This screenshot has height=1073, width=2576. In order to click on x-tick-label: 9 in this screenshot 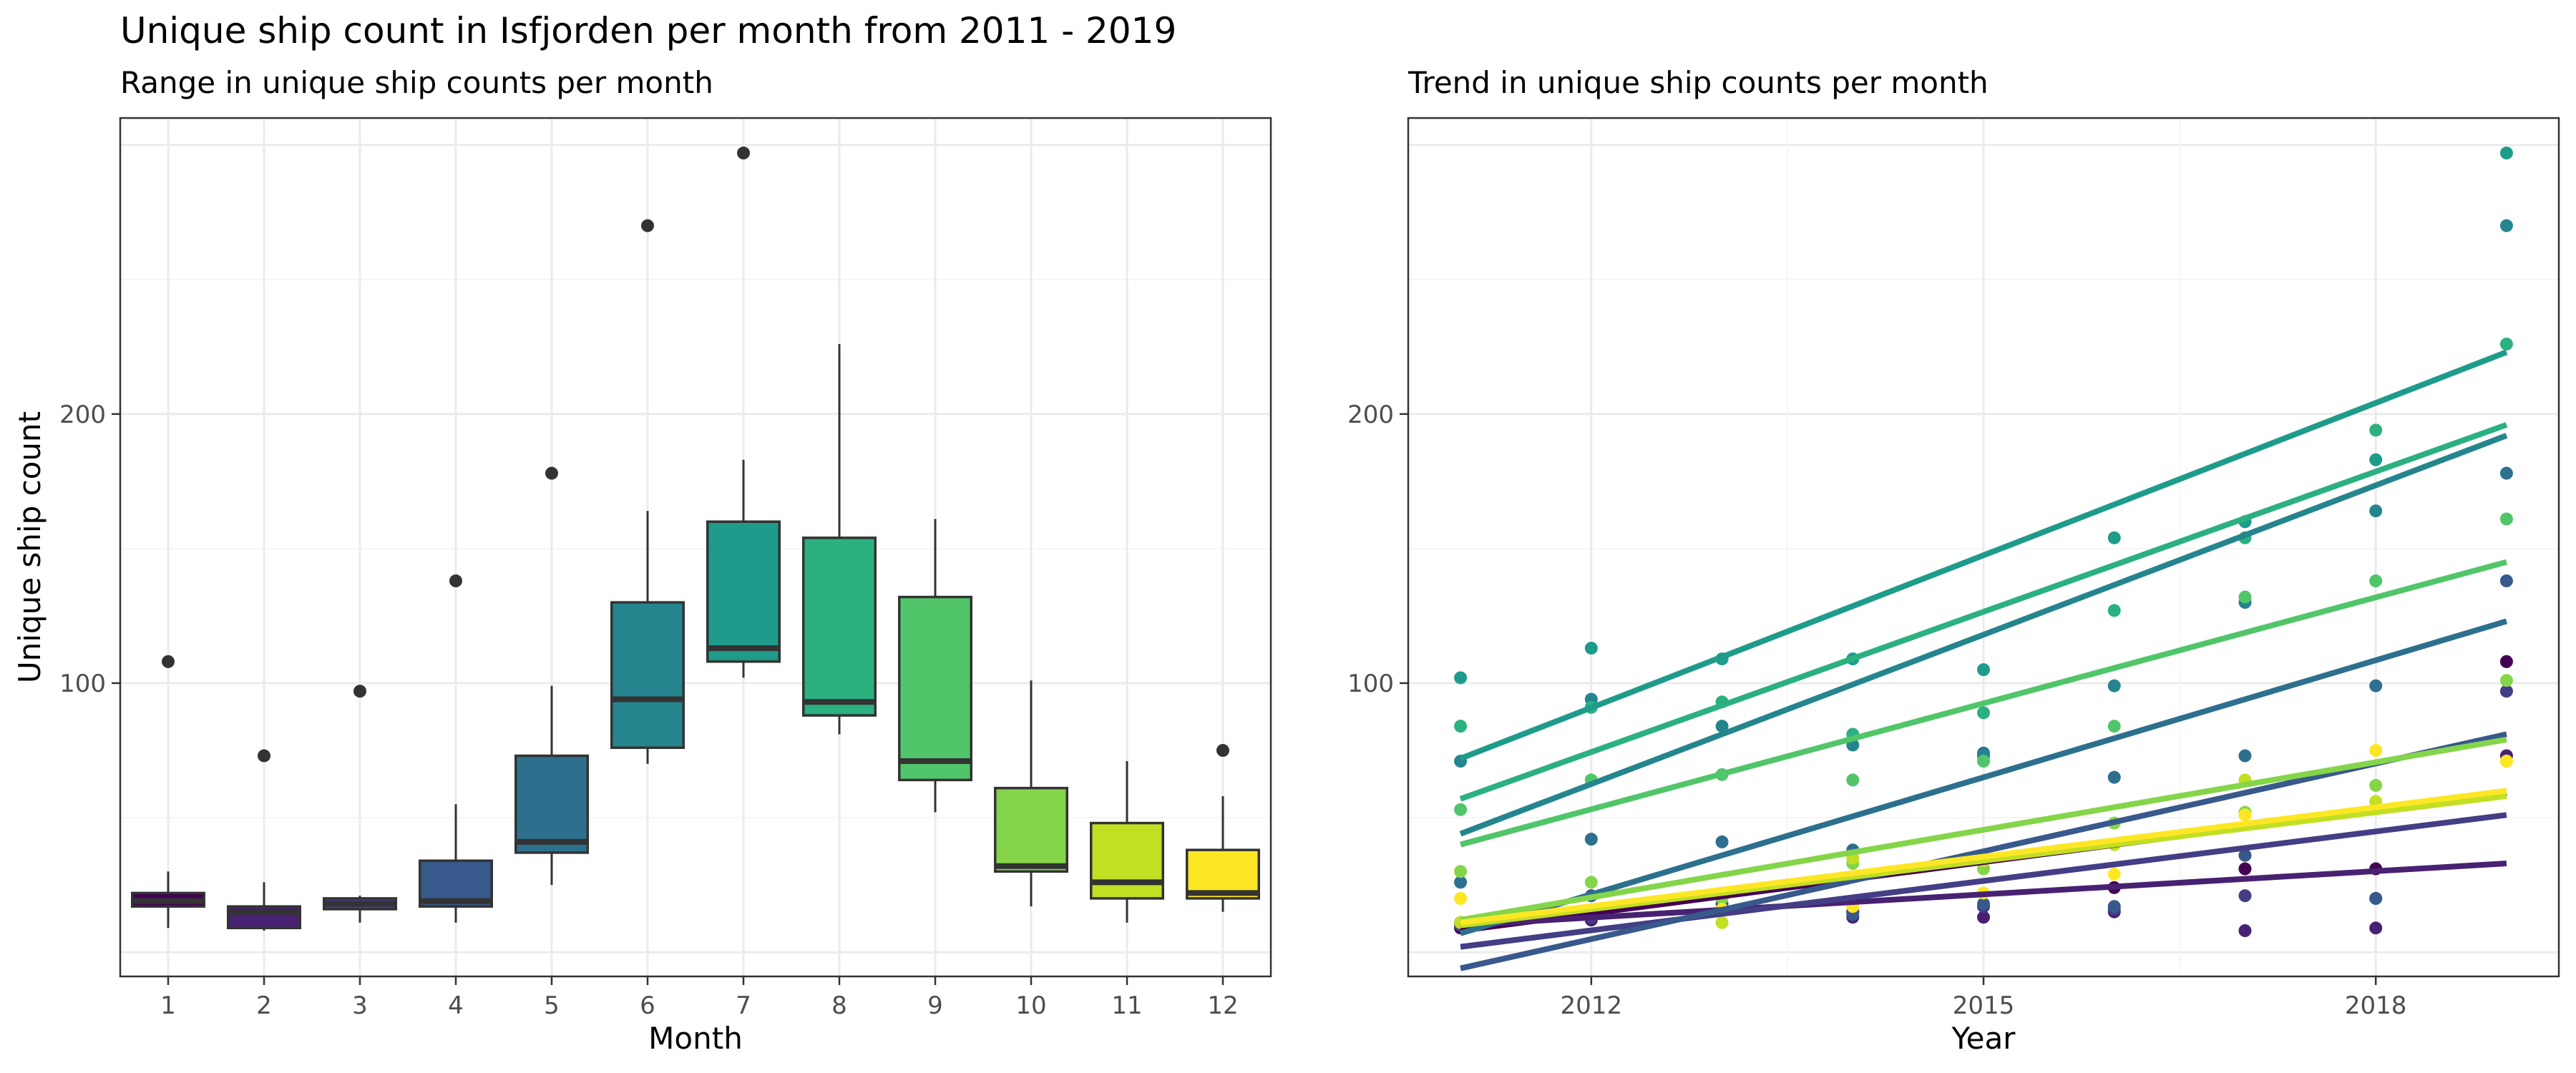, I will do `click(935, 1005)`.